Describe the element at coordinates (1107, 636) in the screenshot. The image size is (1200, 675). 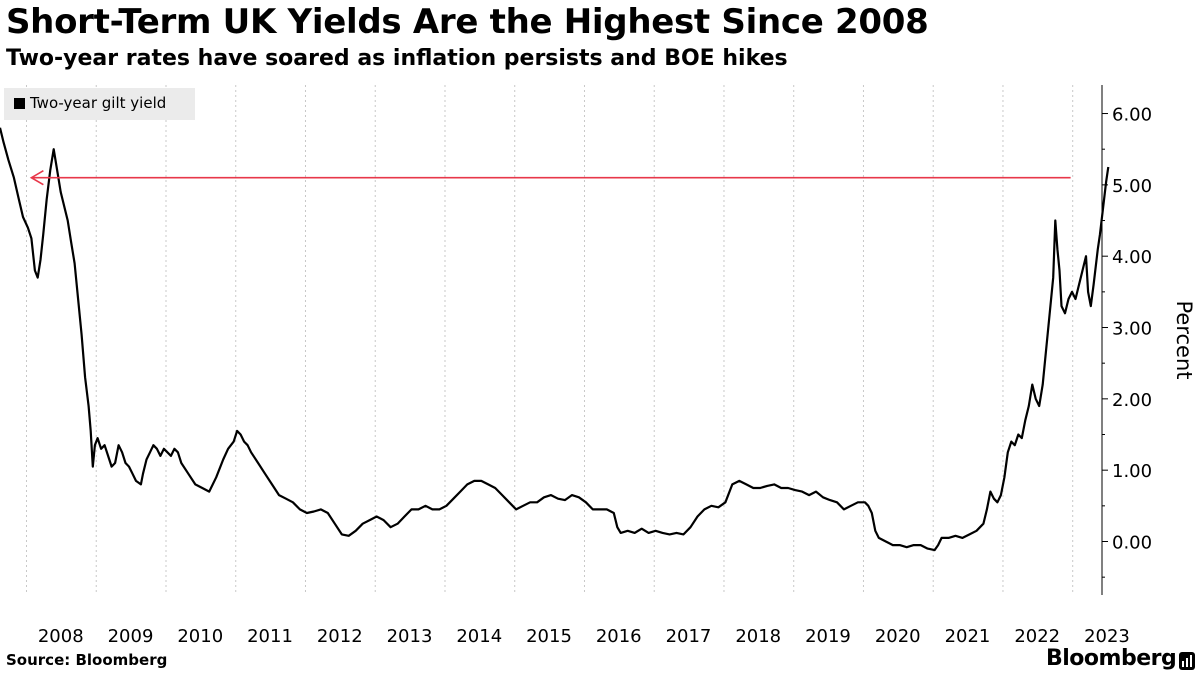
I see `x-tick-label-2023: 2023` at that location.